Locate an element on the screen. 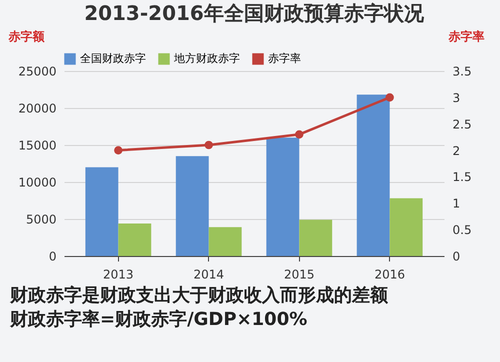  y-axis-title: 赤字额 is located at coordinates (27, 37).